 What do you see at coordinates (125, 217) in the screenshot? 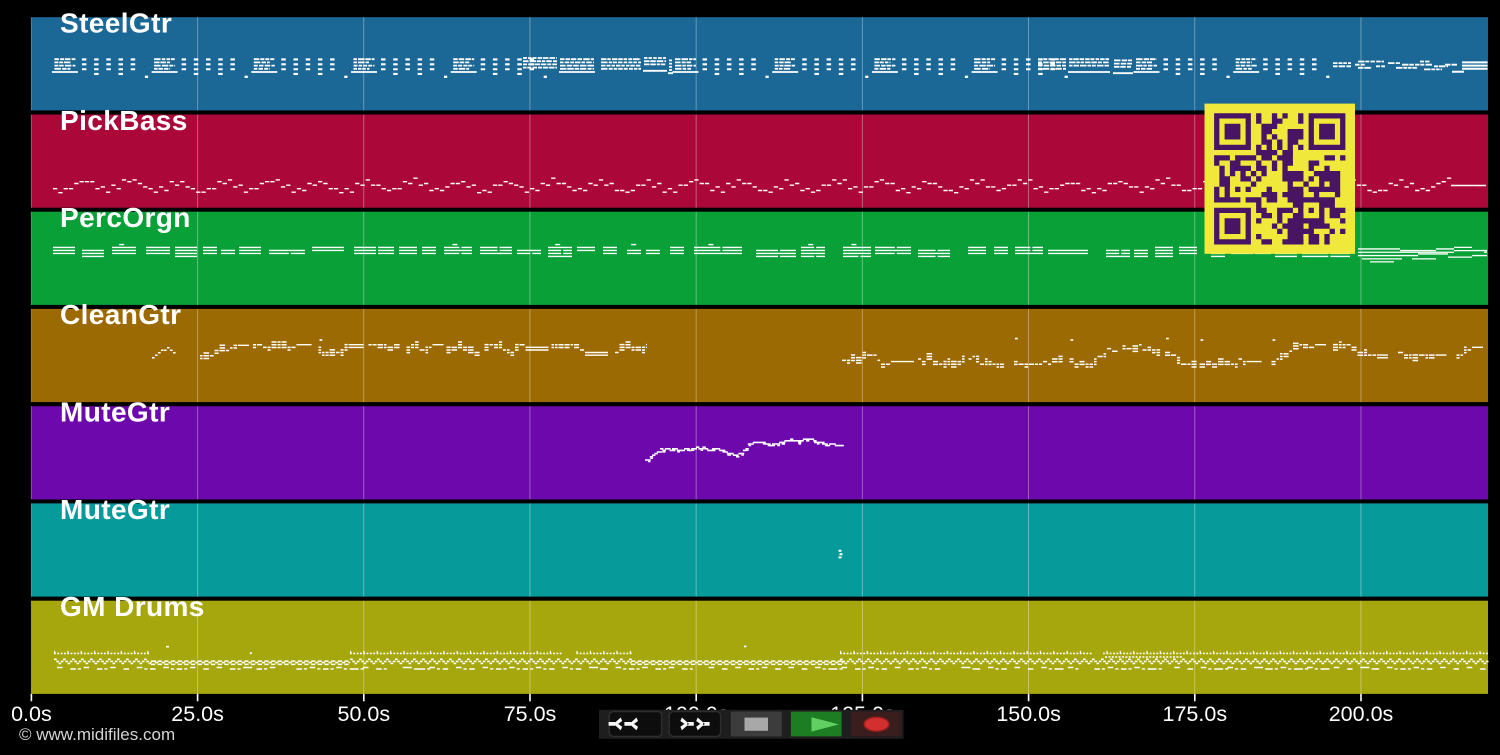
I see `svg-text: PercOrgn` at bounding box center [125, 217].